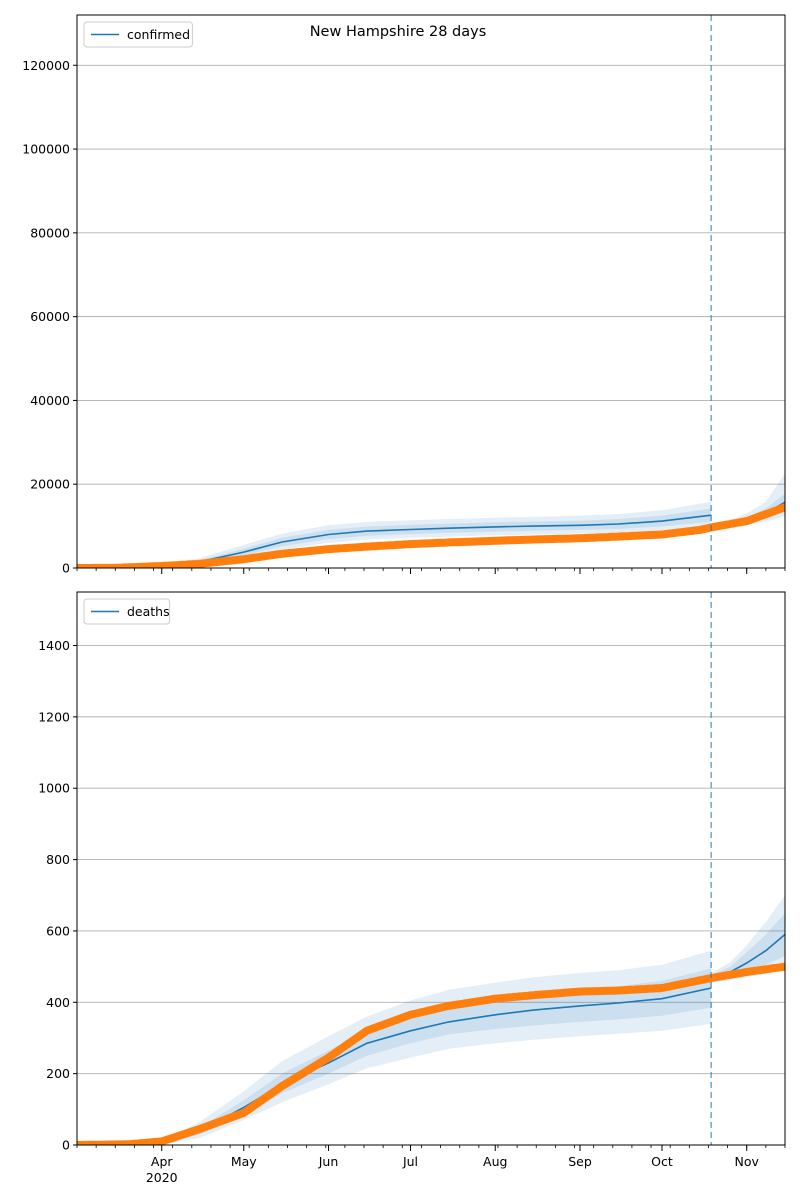 The width and height of the screenshot is (800, 1204). What do you see at coordinates (54, 645) in the screenshot?
I see `y-tick-label: 1400` at bounding box center [54, 645].